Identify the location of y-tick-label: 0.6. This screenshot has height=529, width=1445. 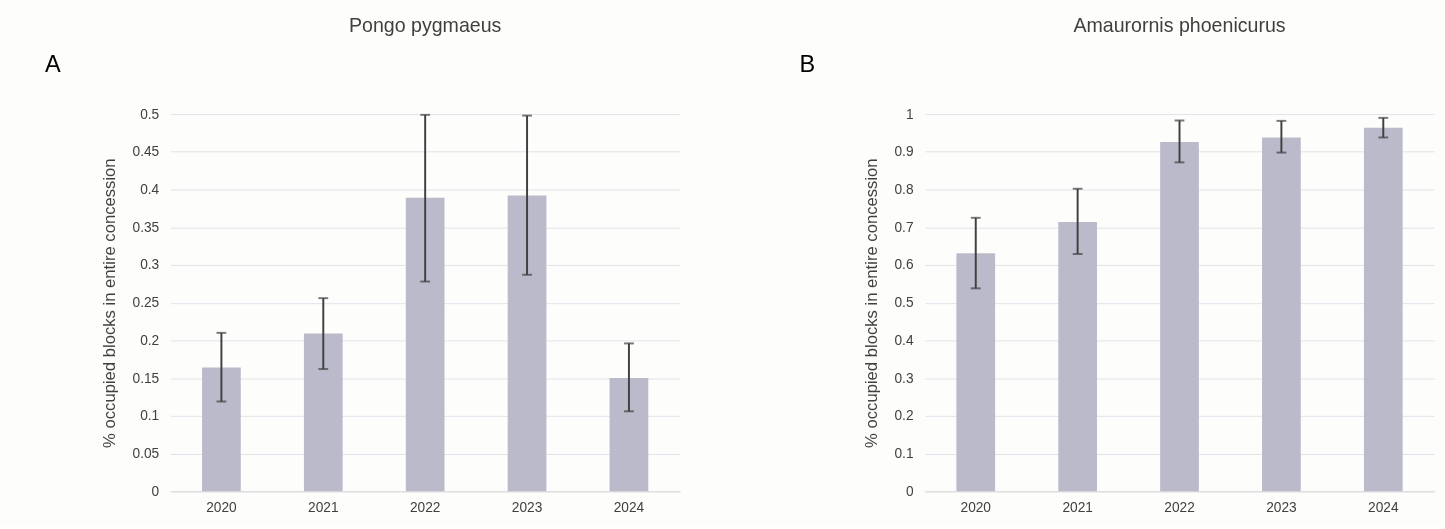
(904, 265).